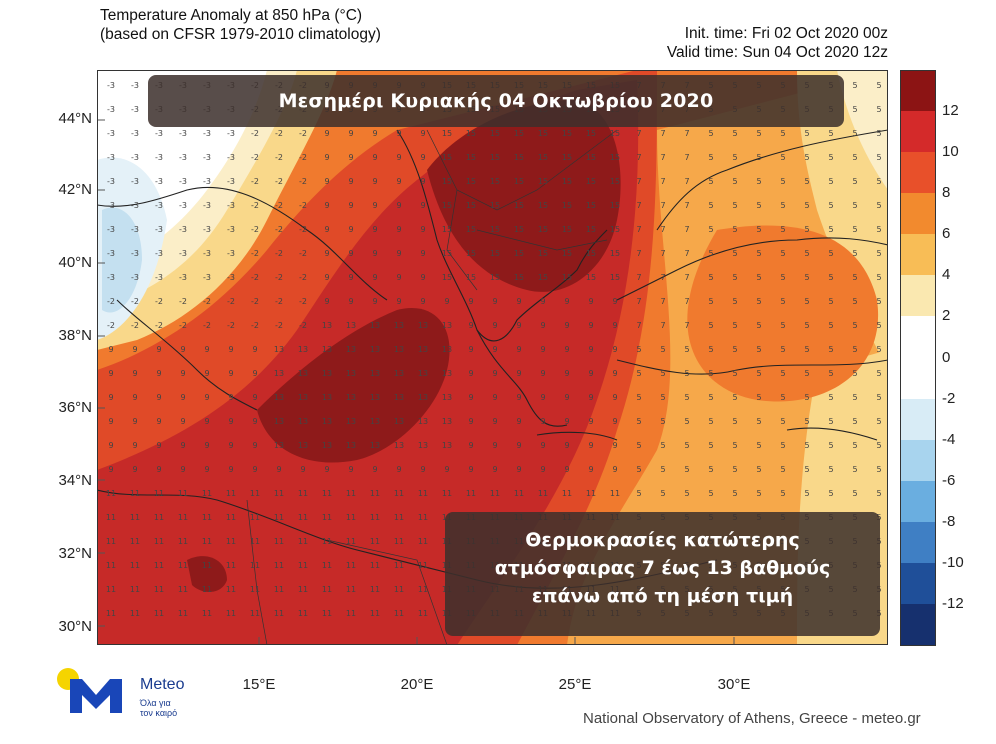  I want to click on zone-deep-red-balkans, so click(524, 196).